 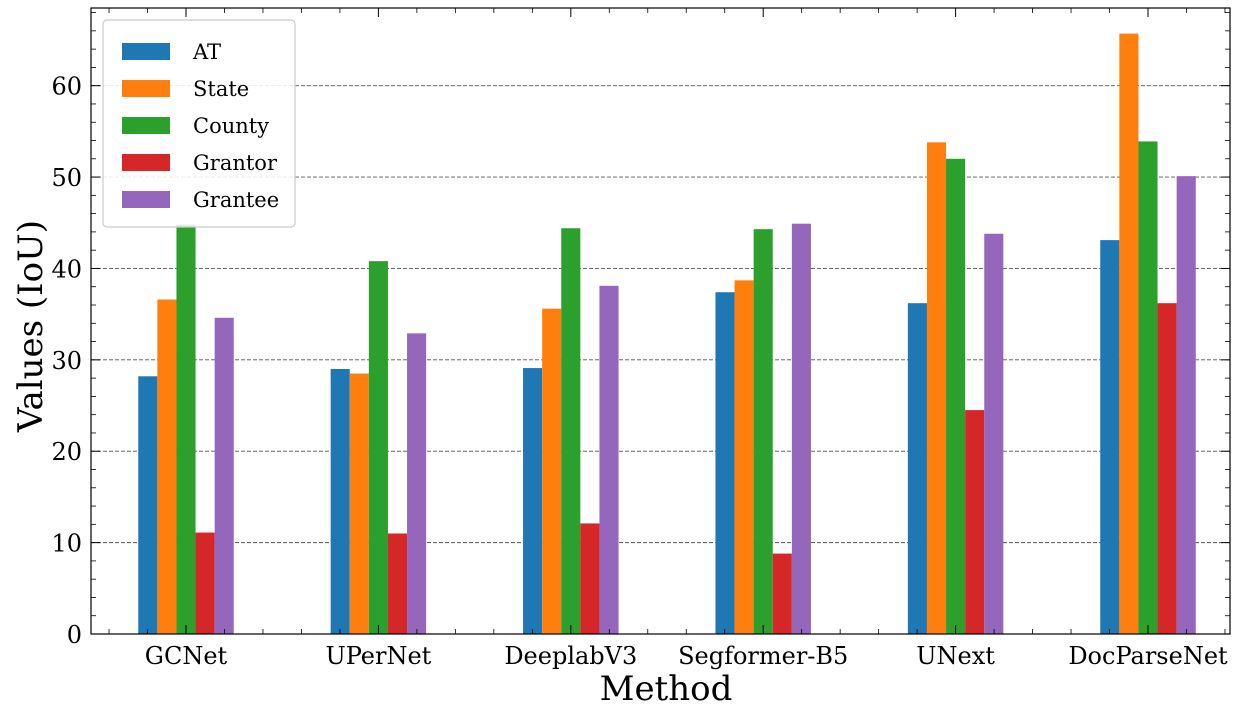 I want to click on bar-at-docparsenet, so click(x=1110, y=437).